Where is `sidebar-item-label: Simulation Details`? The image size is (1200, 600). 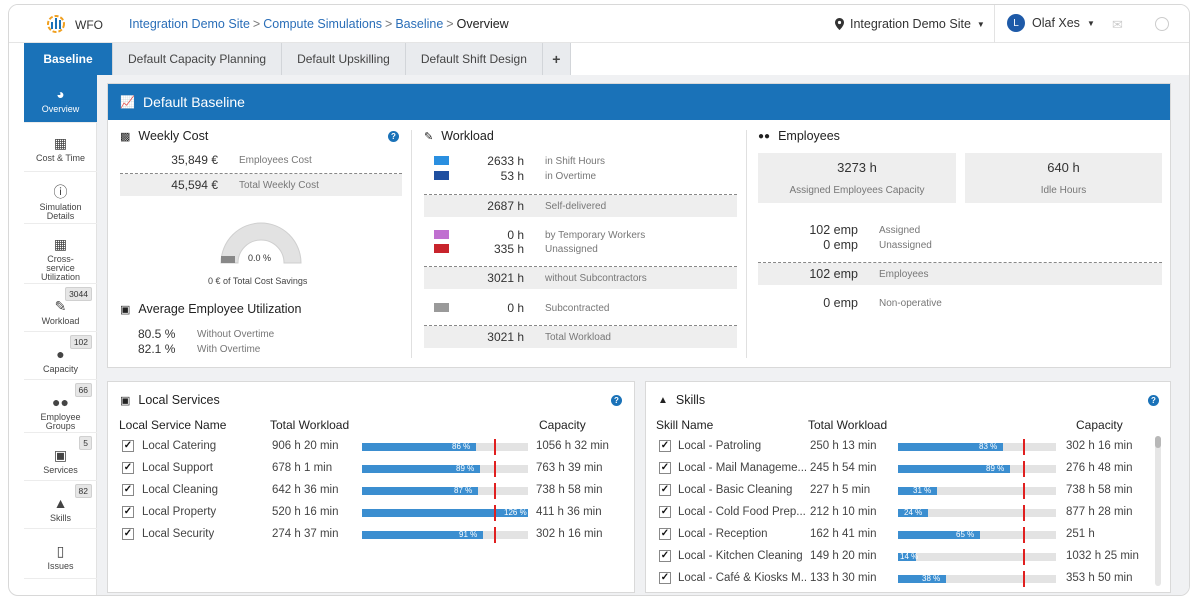
sidebar-item-label: Simulation Details is located at coordinates (60, 211).